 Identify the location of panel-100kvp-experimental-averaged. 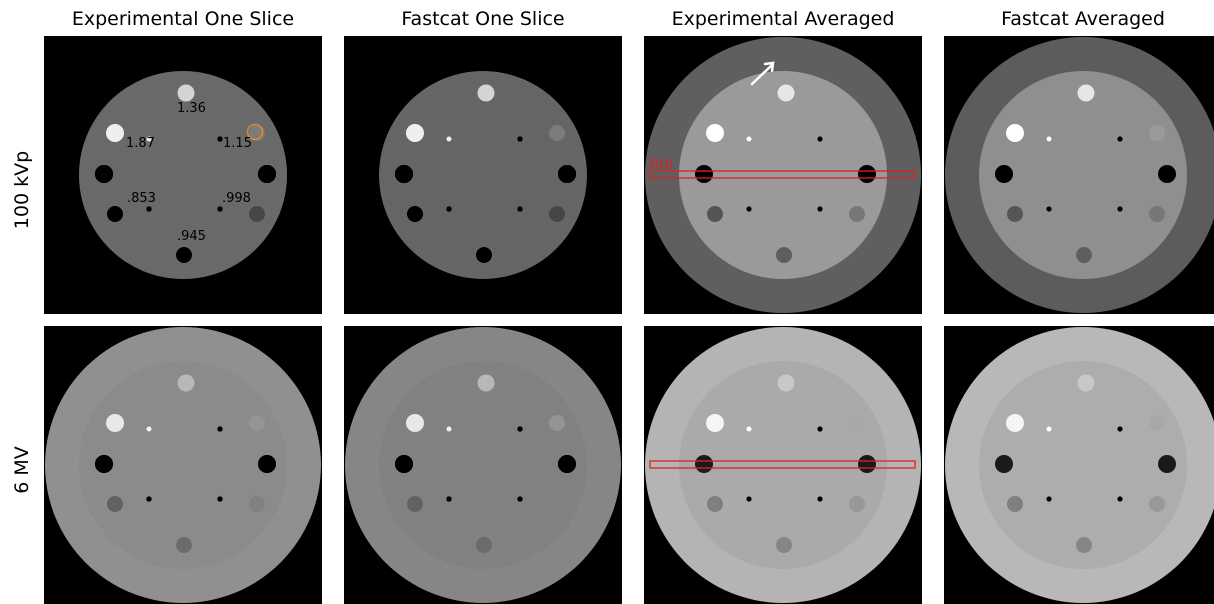
(783, 175).